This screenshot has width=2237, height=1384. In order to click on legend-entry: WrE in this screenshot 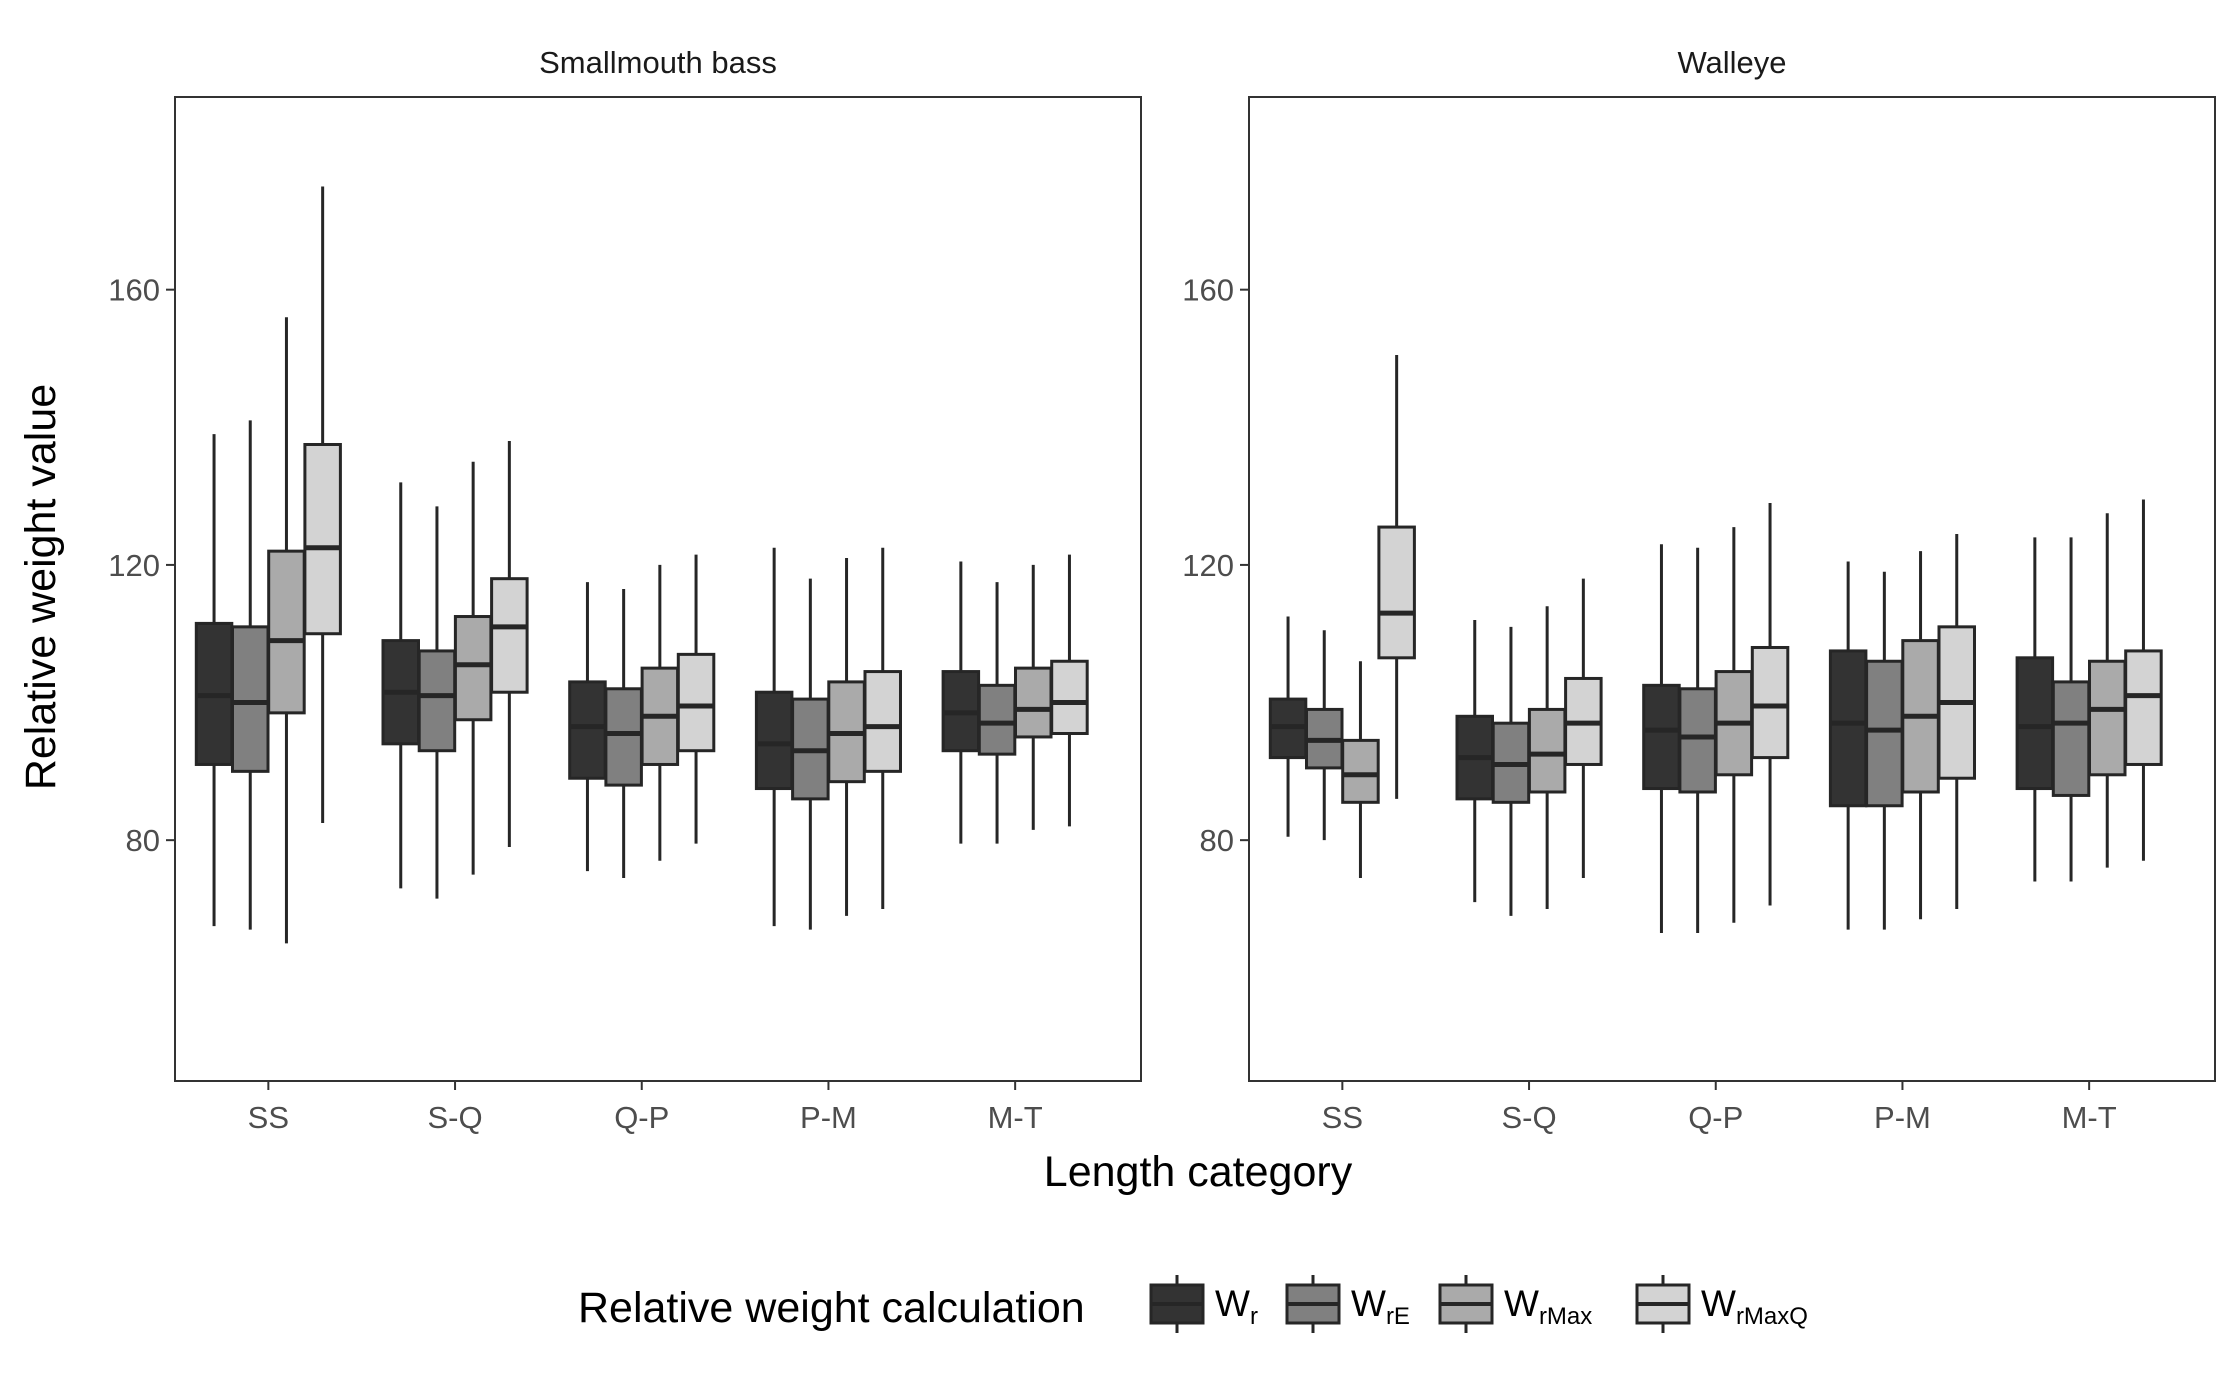, I will do `click(1347, 1304)`.